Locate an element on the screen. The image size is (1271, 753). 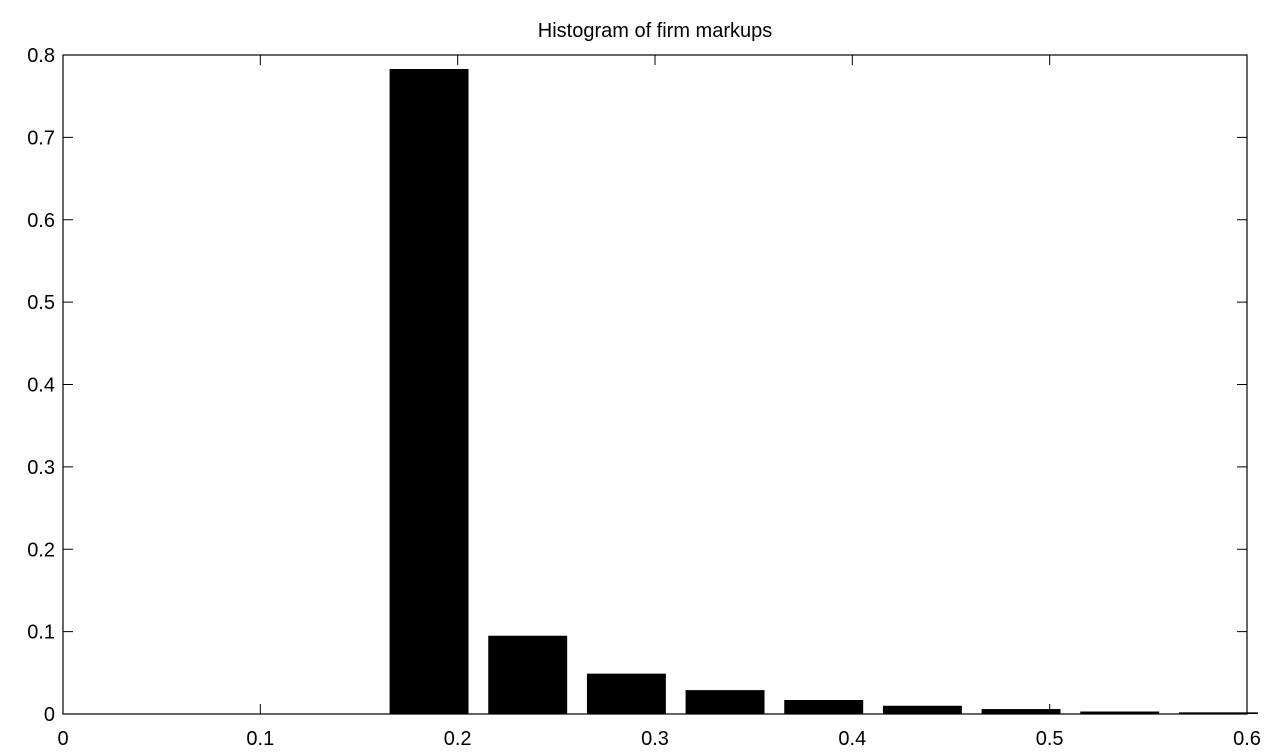
x-tick-label: 0.5 is located at coordinates (1050, 739).